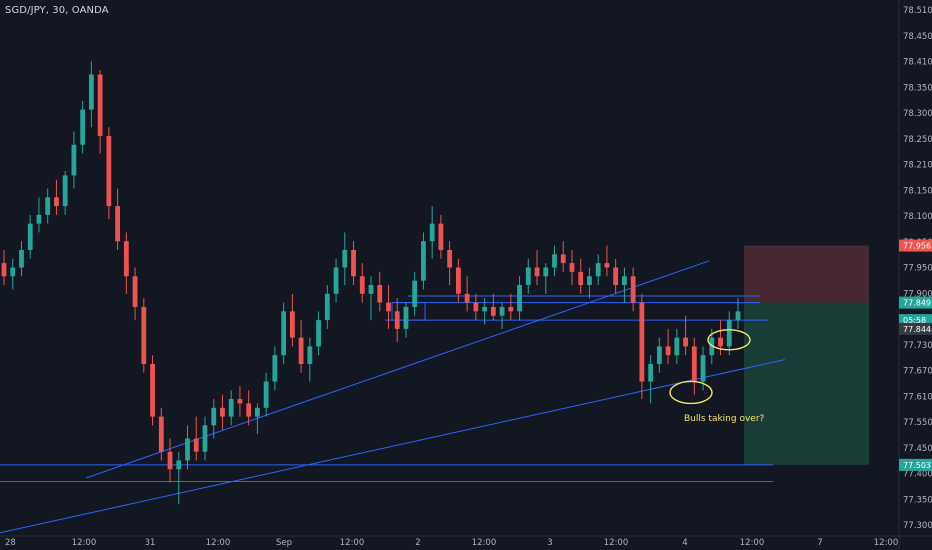 This screenshot has height=550, width=932. What do you see at coordinates (417, 543) in the screenshot?
I see `time-tick-label: 2` at bounding box center [417, 543].